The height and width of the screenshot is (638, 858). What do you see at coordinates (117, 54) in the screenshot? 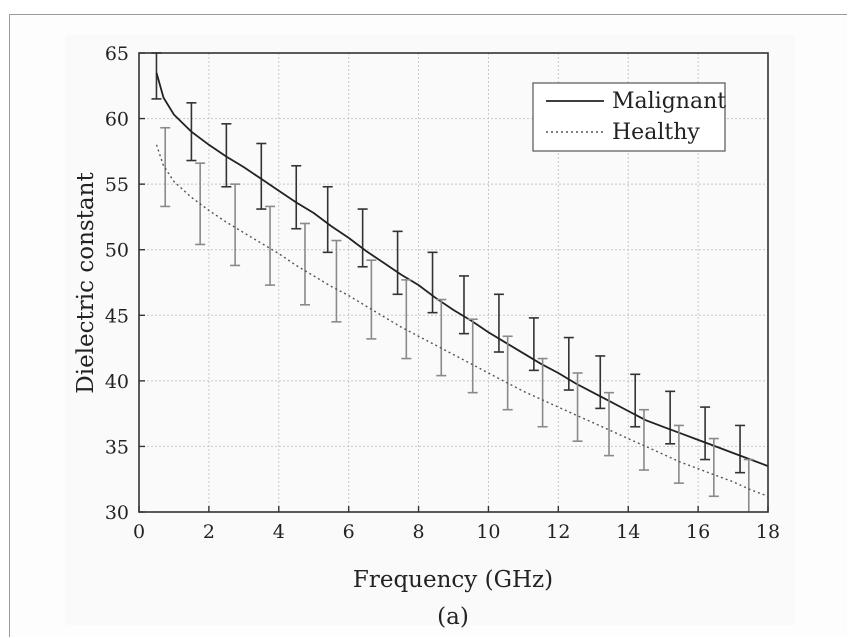
I see `y-tick-label: 65` at bounding box center [117, 54].